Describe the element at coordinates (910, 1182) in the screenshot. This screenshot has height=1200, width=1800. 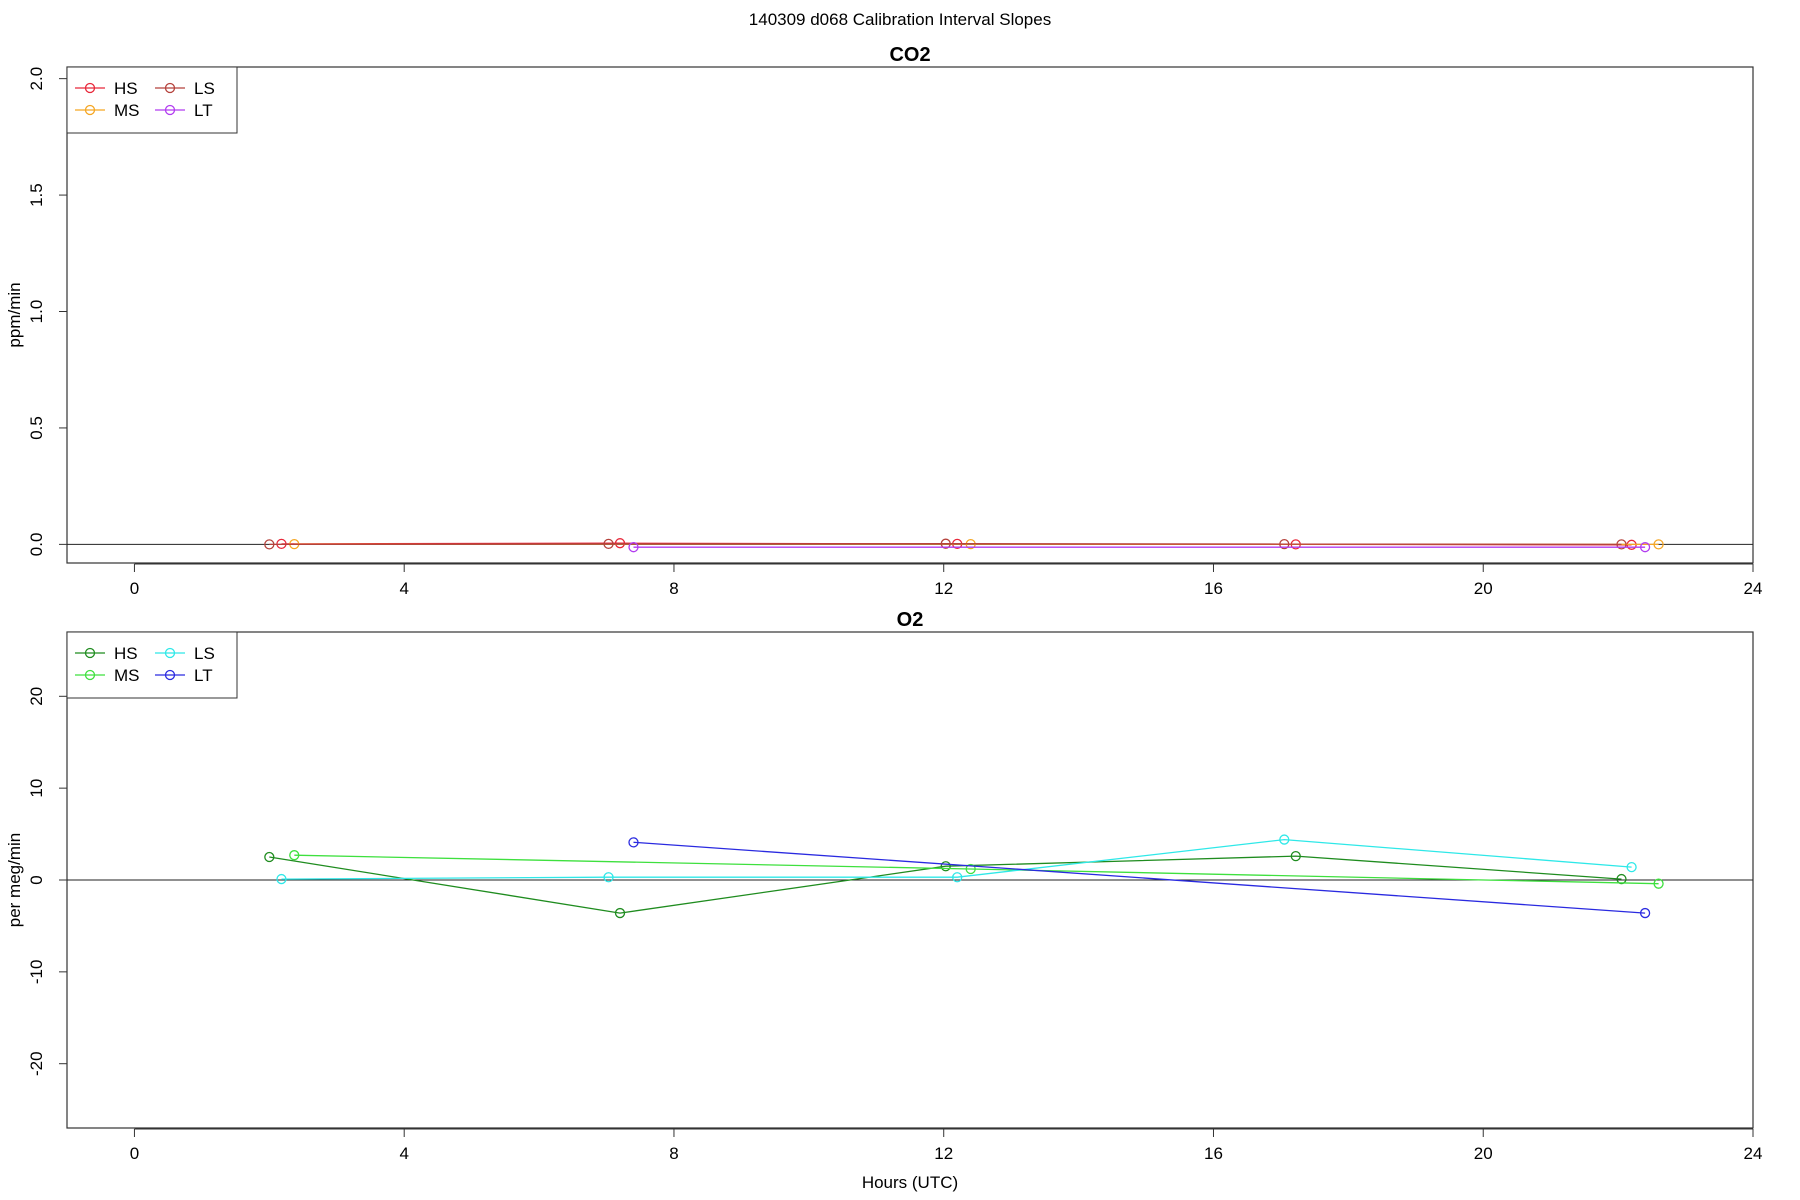
I see `x-axis-label: Hours (UTC)` at that location.